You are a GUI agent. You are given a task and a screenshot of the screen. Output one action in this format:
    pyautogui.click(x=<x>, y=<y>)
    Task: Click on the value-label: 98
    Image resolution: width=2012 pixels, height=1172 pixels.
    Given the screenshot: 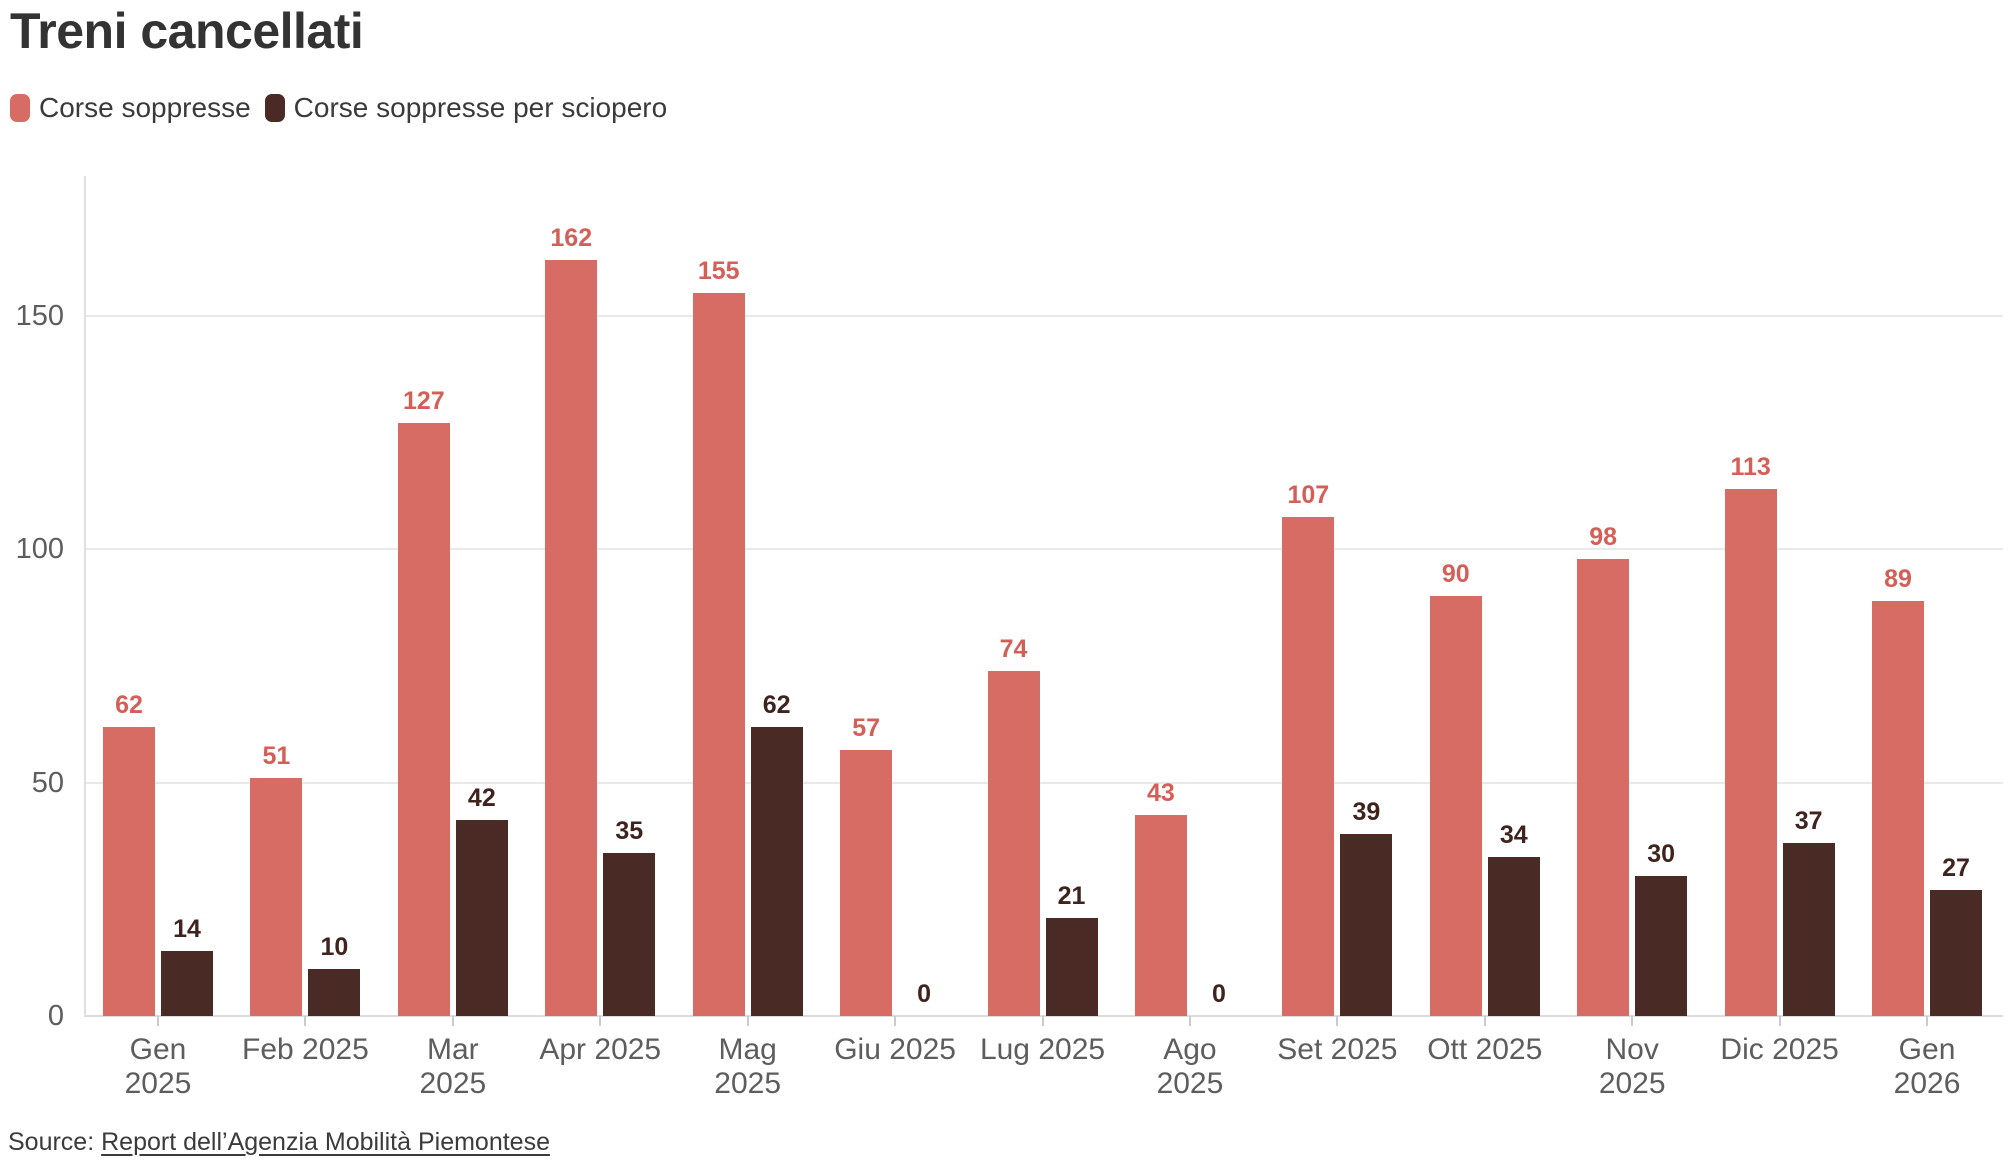 What is the action you would take?
    pyautogui.click(x=1603, y=536)
    